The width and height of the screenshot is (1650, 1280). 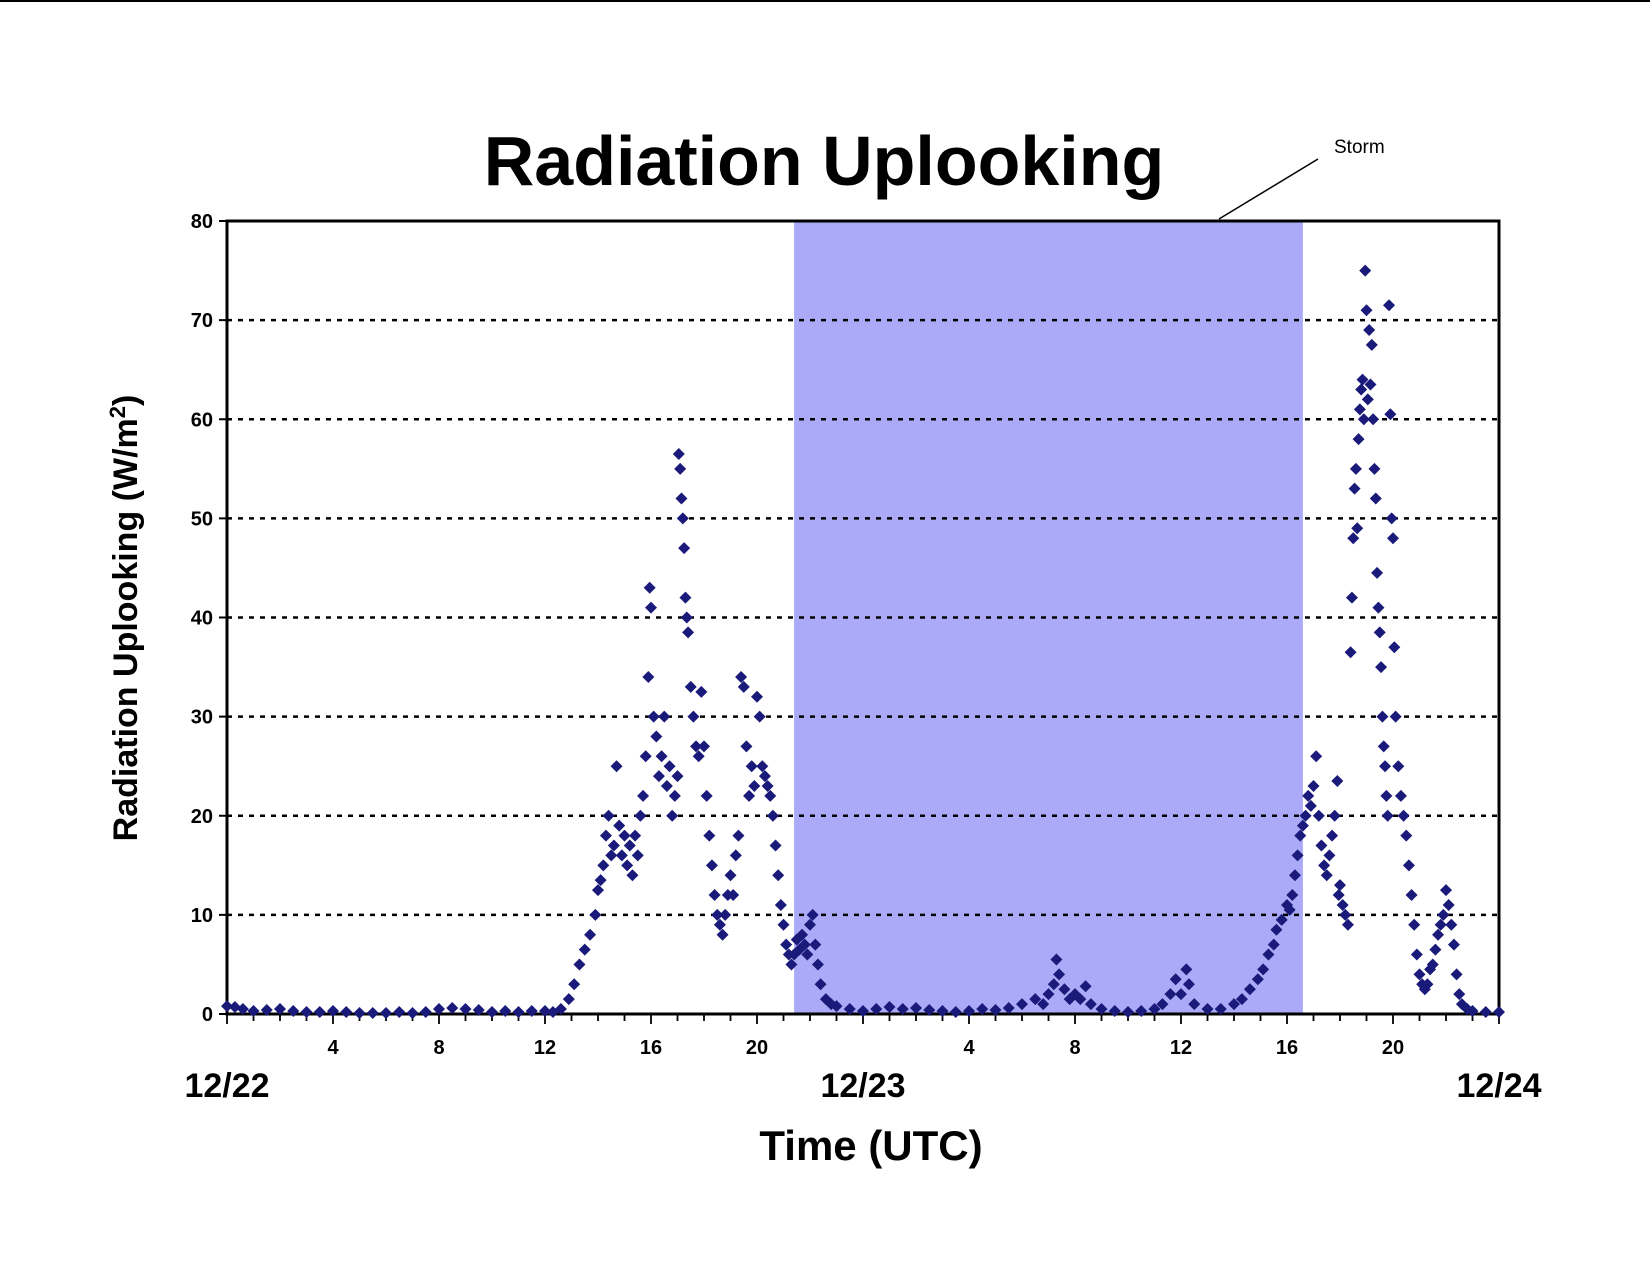 What do you see at coordinates (117, 412) in the screenshot?
I see `y-axis-title-superscript: 2` at bounding box center [117, 412].